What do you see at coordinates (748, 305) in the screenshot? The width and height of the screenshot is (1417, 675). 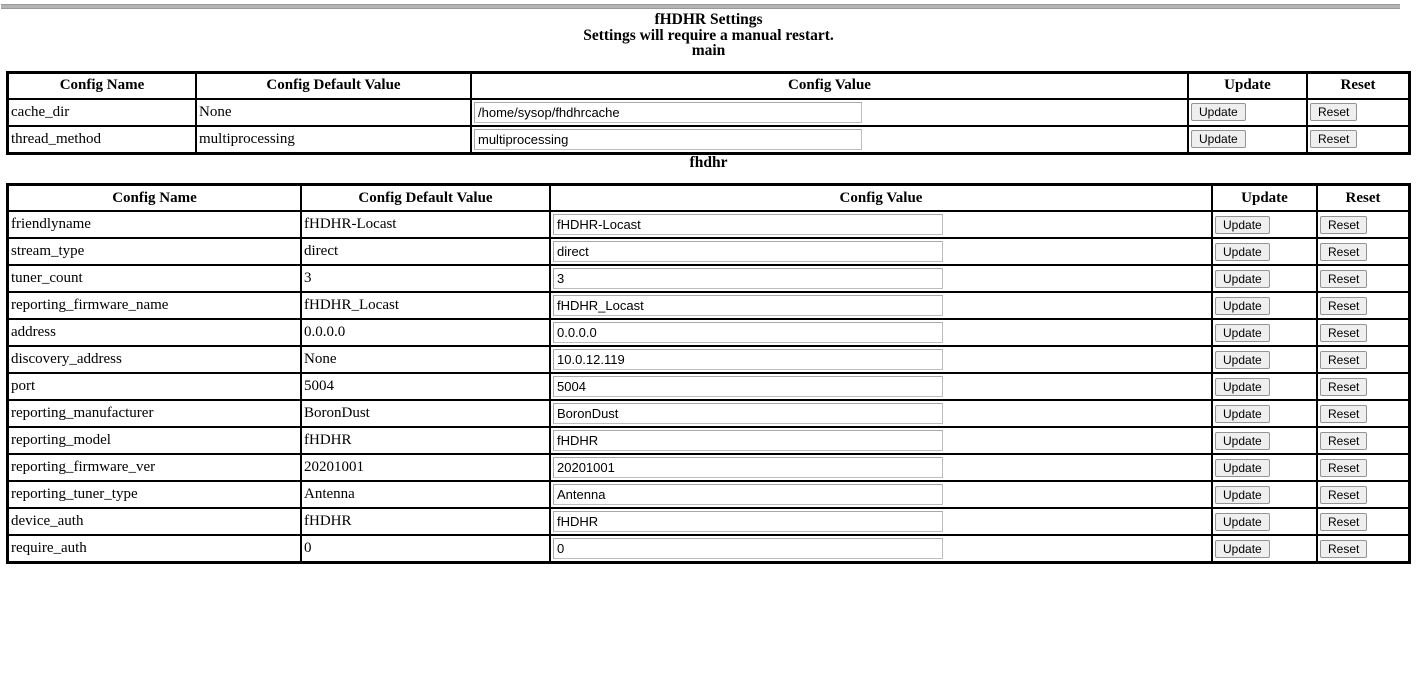 I see `config-value-input-reporting_firmware_name` at bounding box center [748, 305].